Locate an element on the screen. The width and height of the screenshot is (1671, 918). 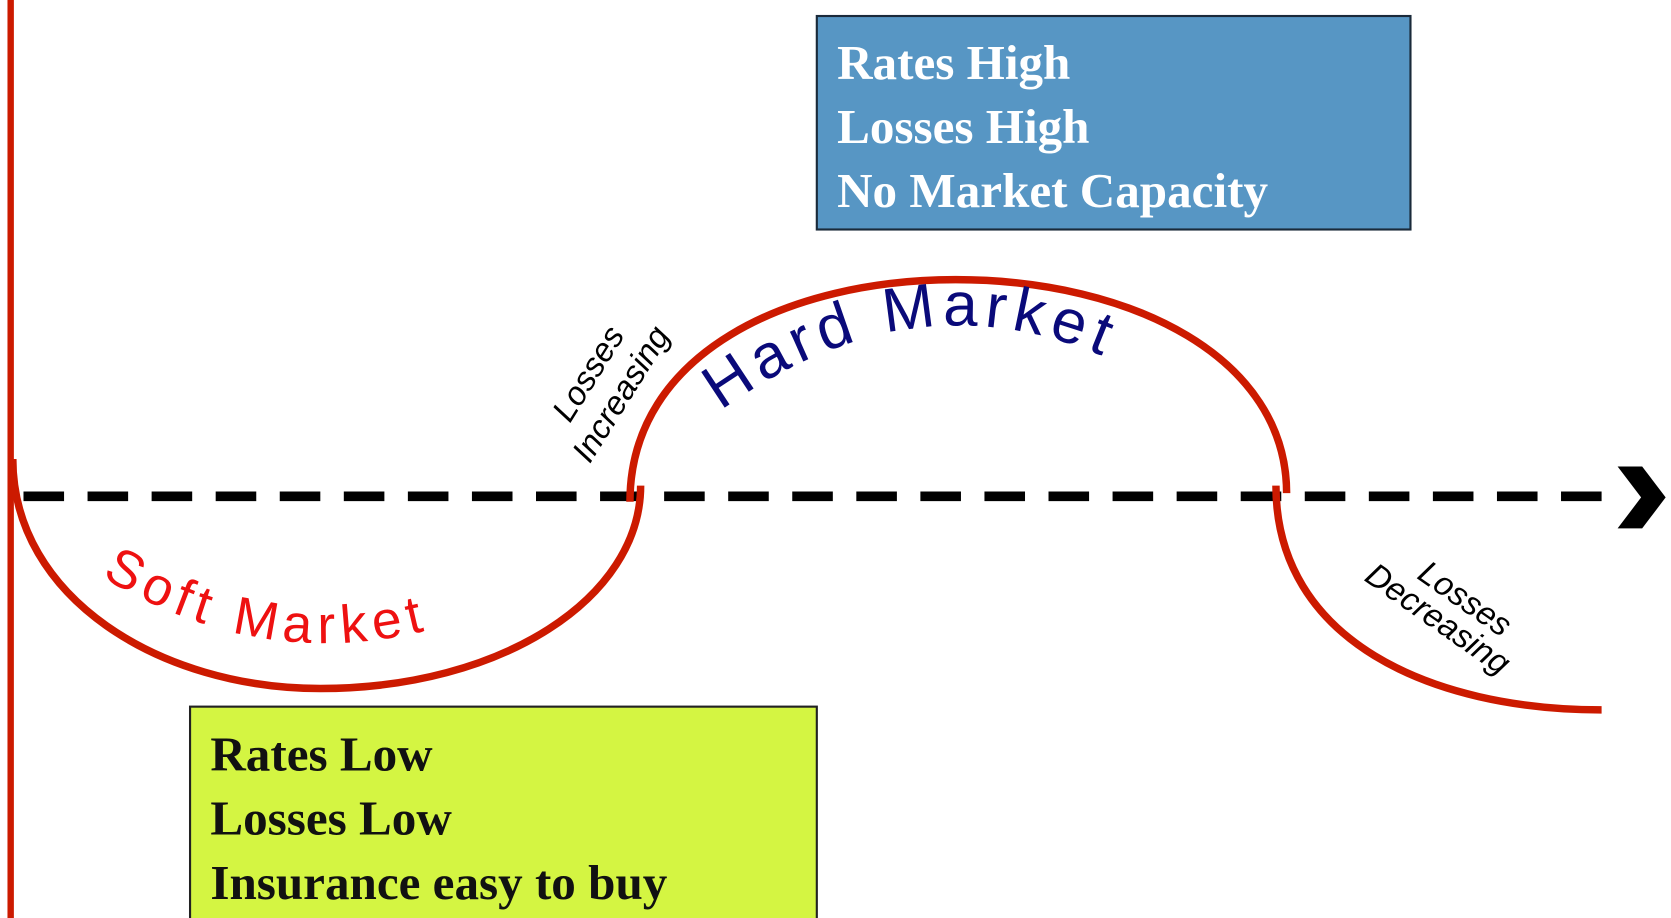
soft-box-line: Losses Low is located at coordinates (331, 818).